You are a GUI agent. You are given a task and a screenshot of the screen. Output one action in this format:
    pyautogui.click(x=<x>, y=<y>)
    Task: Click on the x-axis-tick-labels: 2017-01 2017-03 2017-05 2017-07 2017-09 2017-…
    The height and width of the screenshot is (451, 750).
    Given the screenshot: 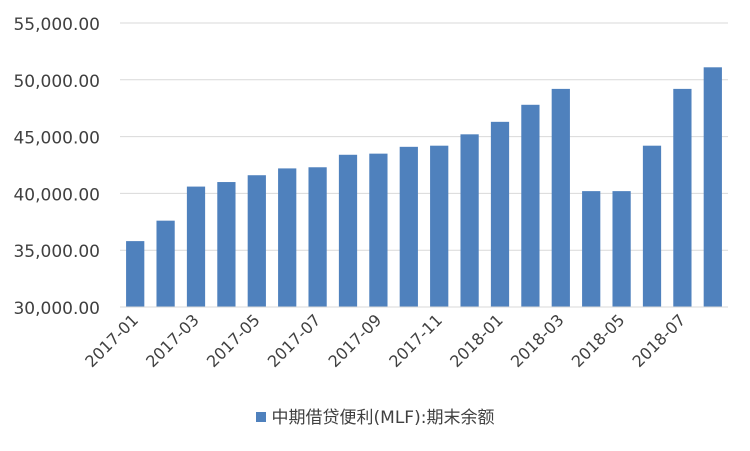 What is the action you would take?
    pyautogui.click(x=385, y=340)
    